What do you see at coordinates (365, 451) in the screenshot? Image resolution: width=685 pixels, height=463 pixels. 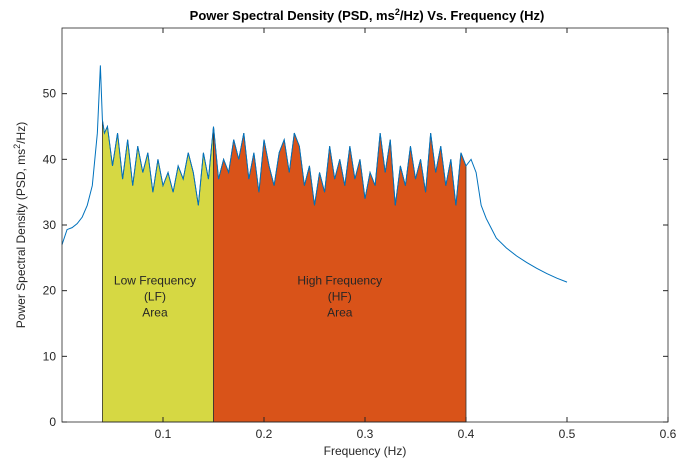 I see `x-axis-label: Frequency (Hz)` at bounding box center [365, 451].